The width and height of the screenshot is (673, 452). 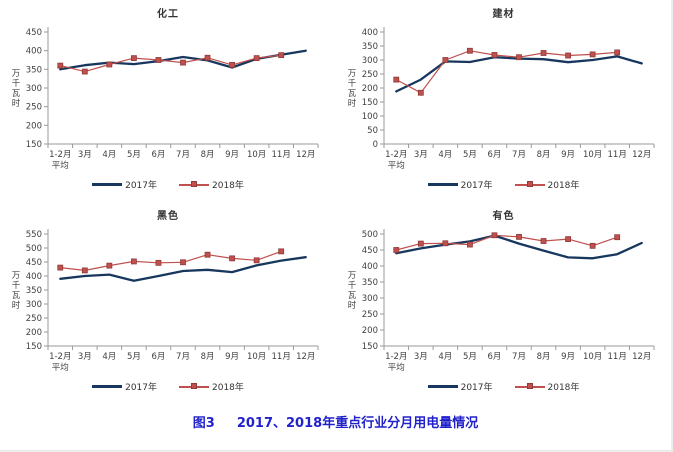 I want to click on x-tick-label: 12月, so click(x=305, y=155).